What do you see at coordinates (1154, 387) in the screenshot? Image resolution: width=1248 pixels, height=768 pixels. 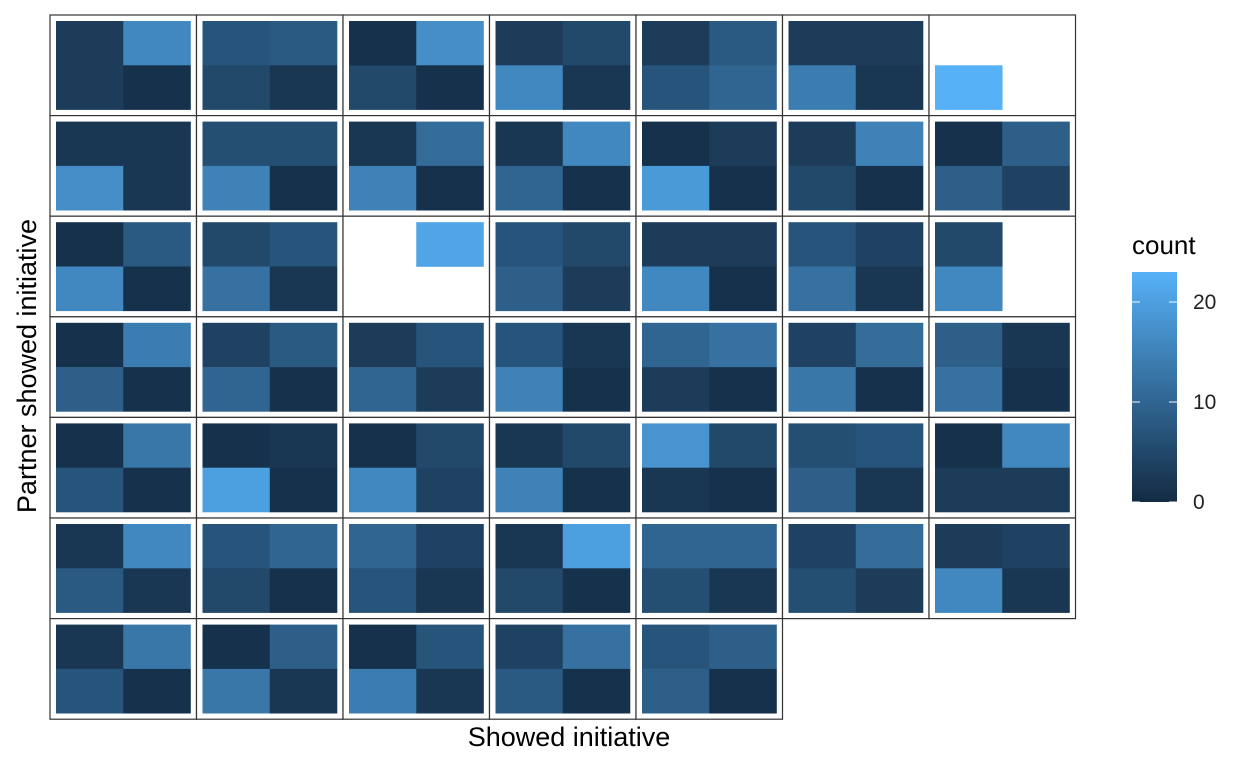 I see `legend-colorbar` at bounding box center [1154, 387].